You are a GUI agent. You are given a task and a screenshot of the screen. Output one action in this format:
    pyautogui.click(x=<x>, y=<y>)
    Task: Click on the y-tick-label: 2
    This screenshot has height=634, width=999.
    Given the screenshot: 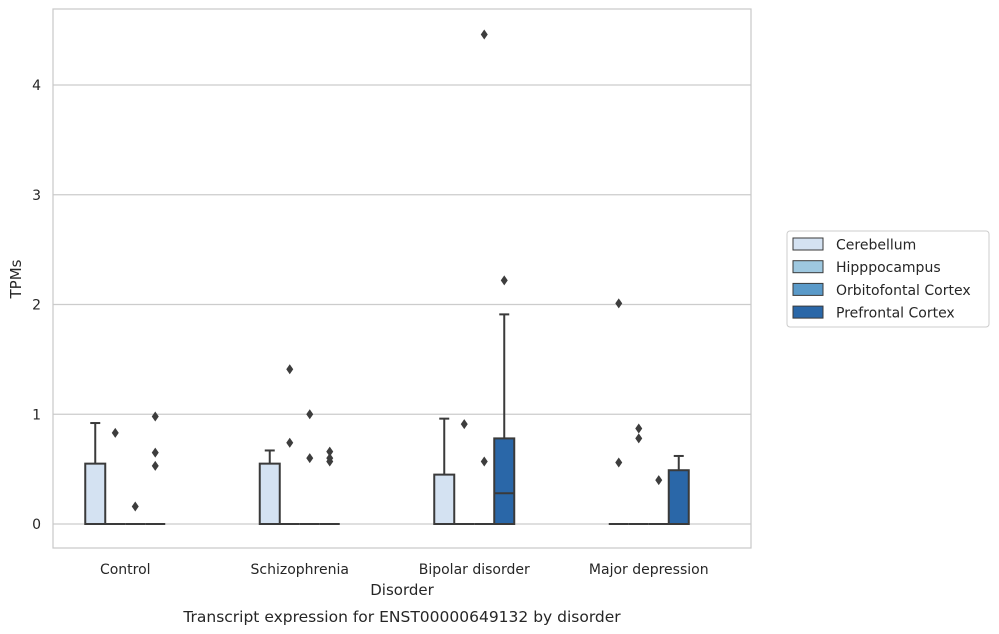 What is the action you would take?
    pyautogui.click(x=36, y=306)
    